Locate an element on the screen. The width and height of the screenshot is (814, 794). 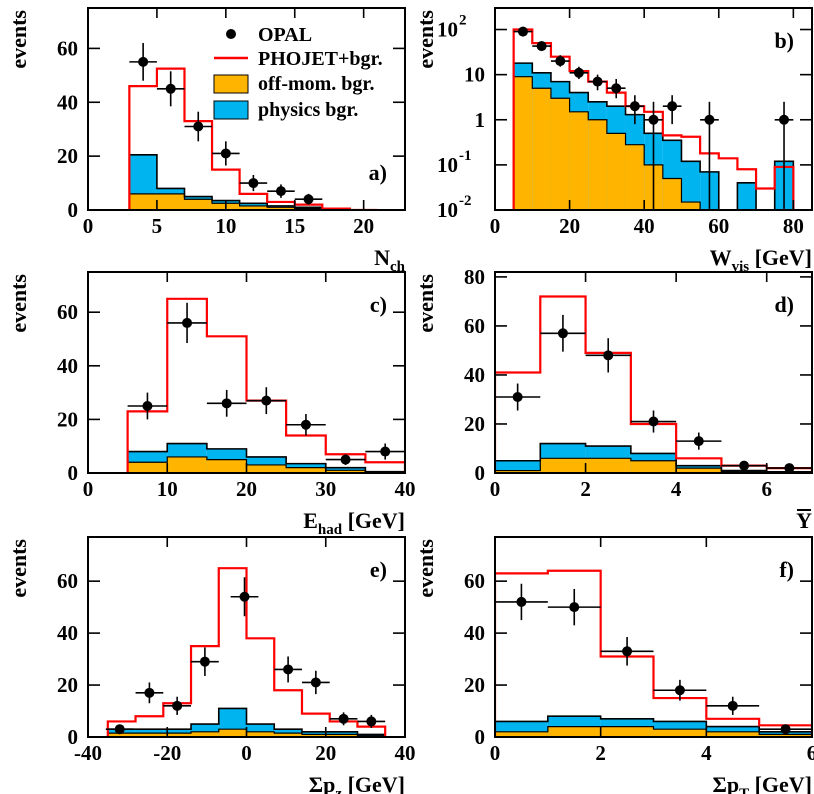
mc-histogram is located at coordinates (653, 653).